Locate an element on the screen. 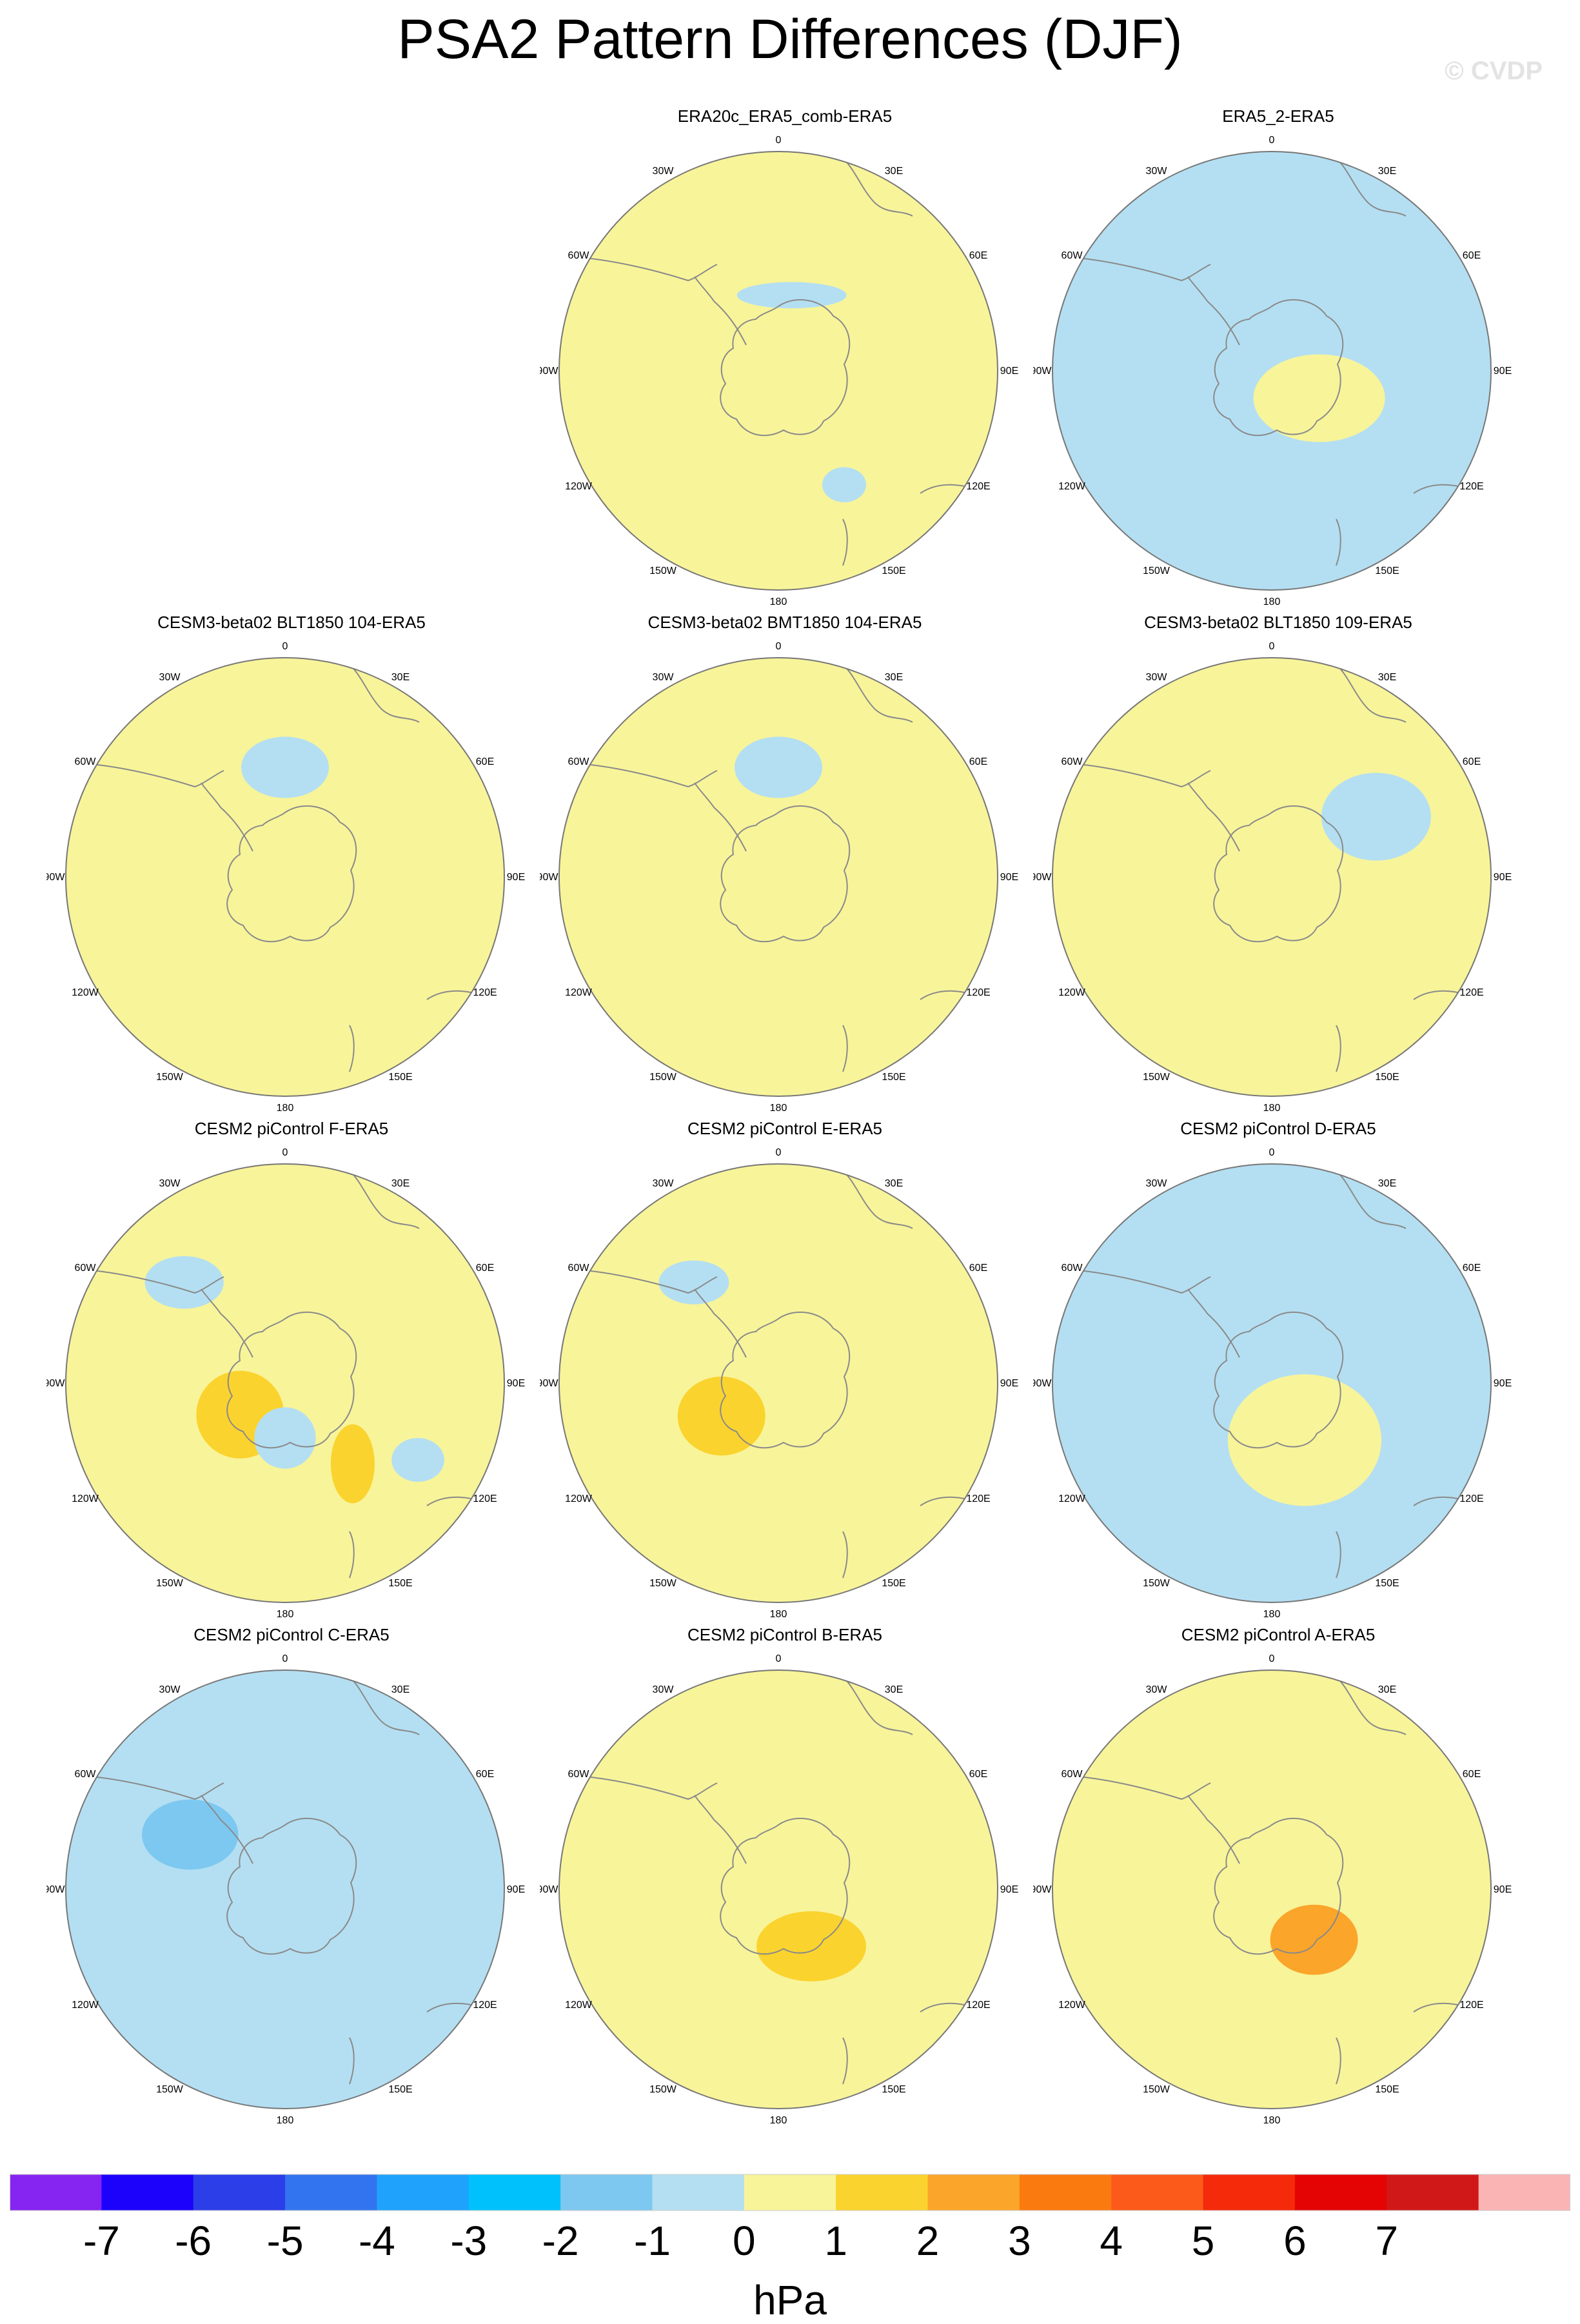  colorbar-outline is located at coordinates (790, 2192).